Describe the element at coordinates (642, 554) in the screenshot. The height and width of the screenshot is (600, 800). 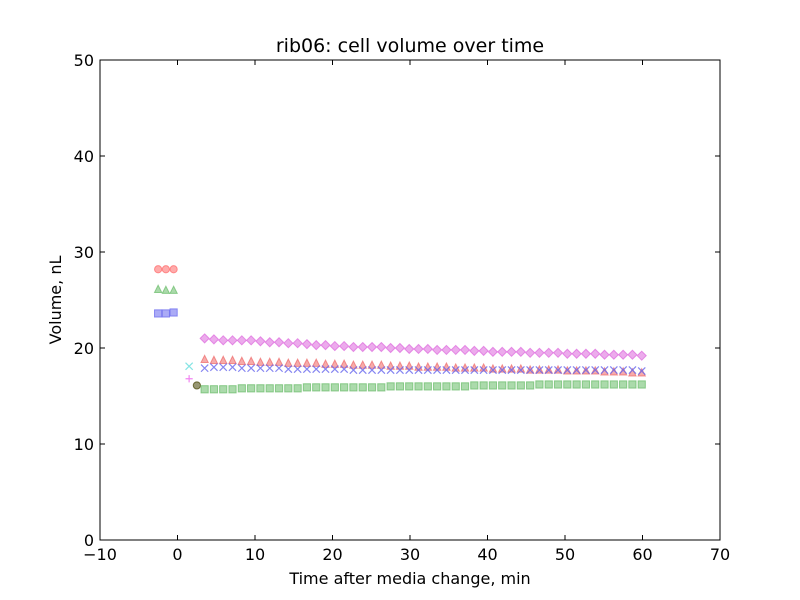
I see `x-tick-label: 60` at that location.